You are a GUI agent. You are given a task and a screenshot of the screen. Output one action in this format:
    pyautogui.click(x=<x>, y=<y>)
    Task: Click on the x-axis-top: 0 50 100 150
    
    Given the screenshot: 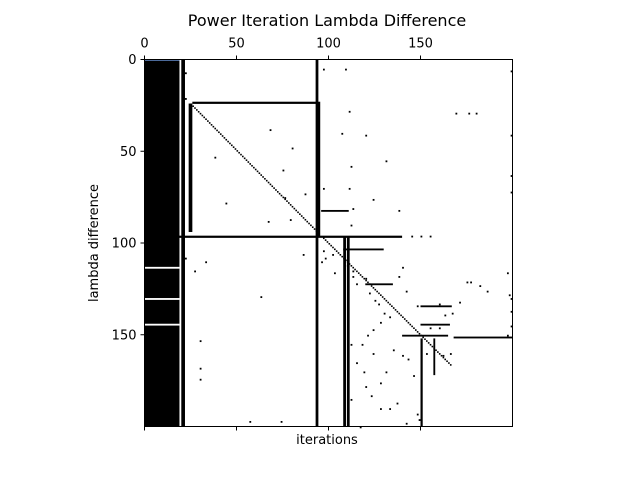 What is the action you would take?
    pyautogui.click(x=286, y=48)
    